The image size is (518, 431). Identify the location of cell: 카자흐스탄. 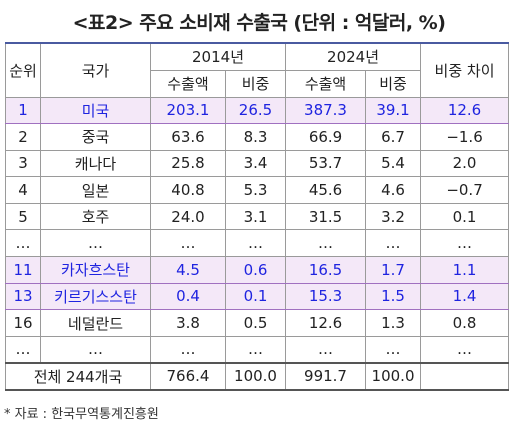
(95, 270).